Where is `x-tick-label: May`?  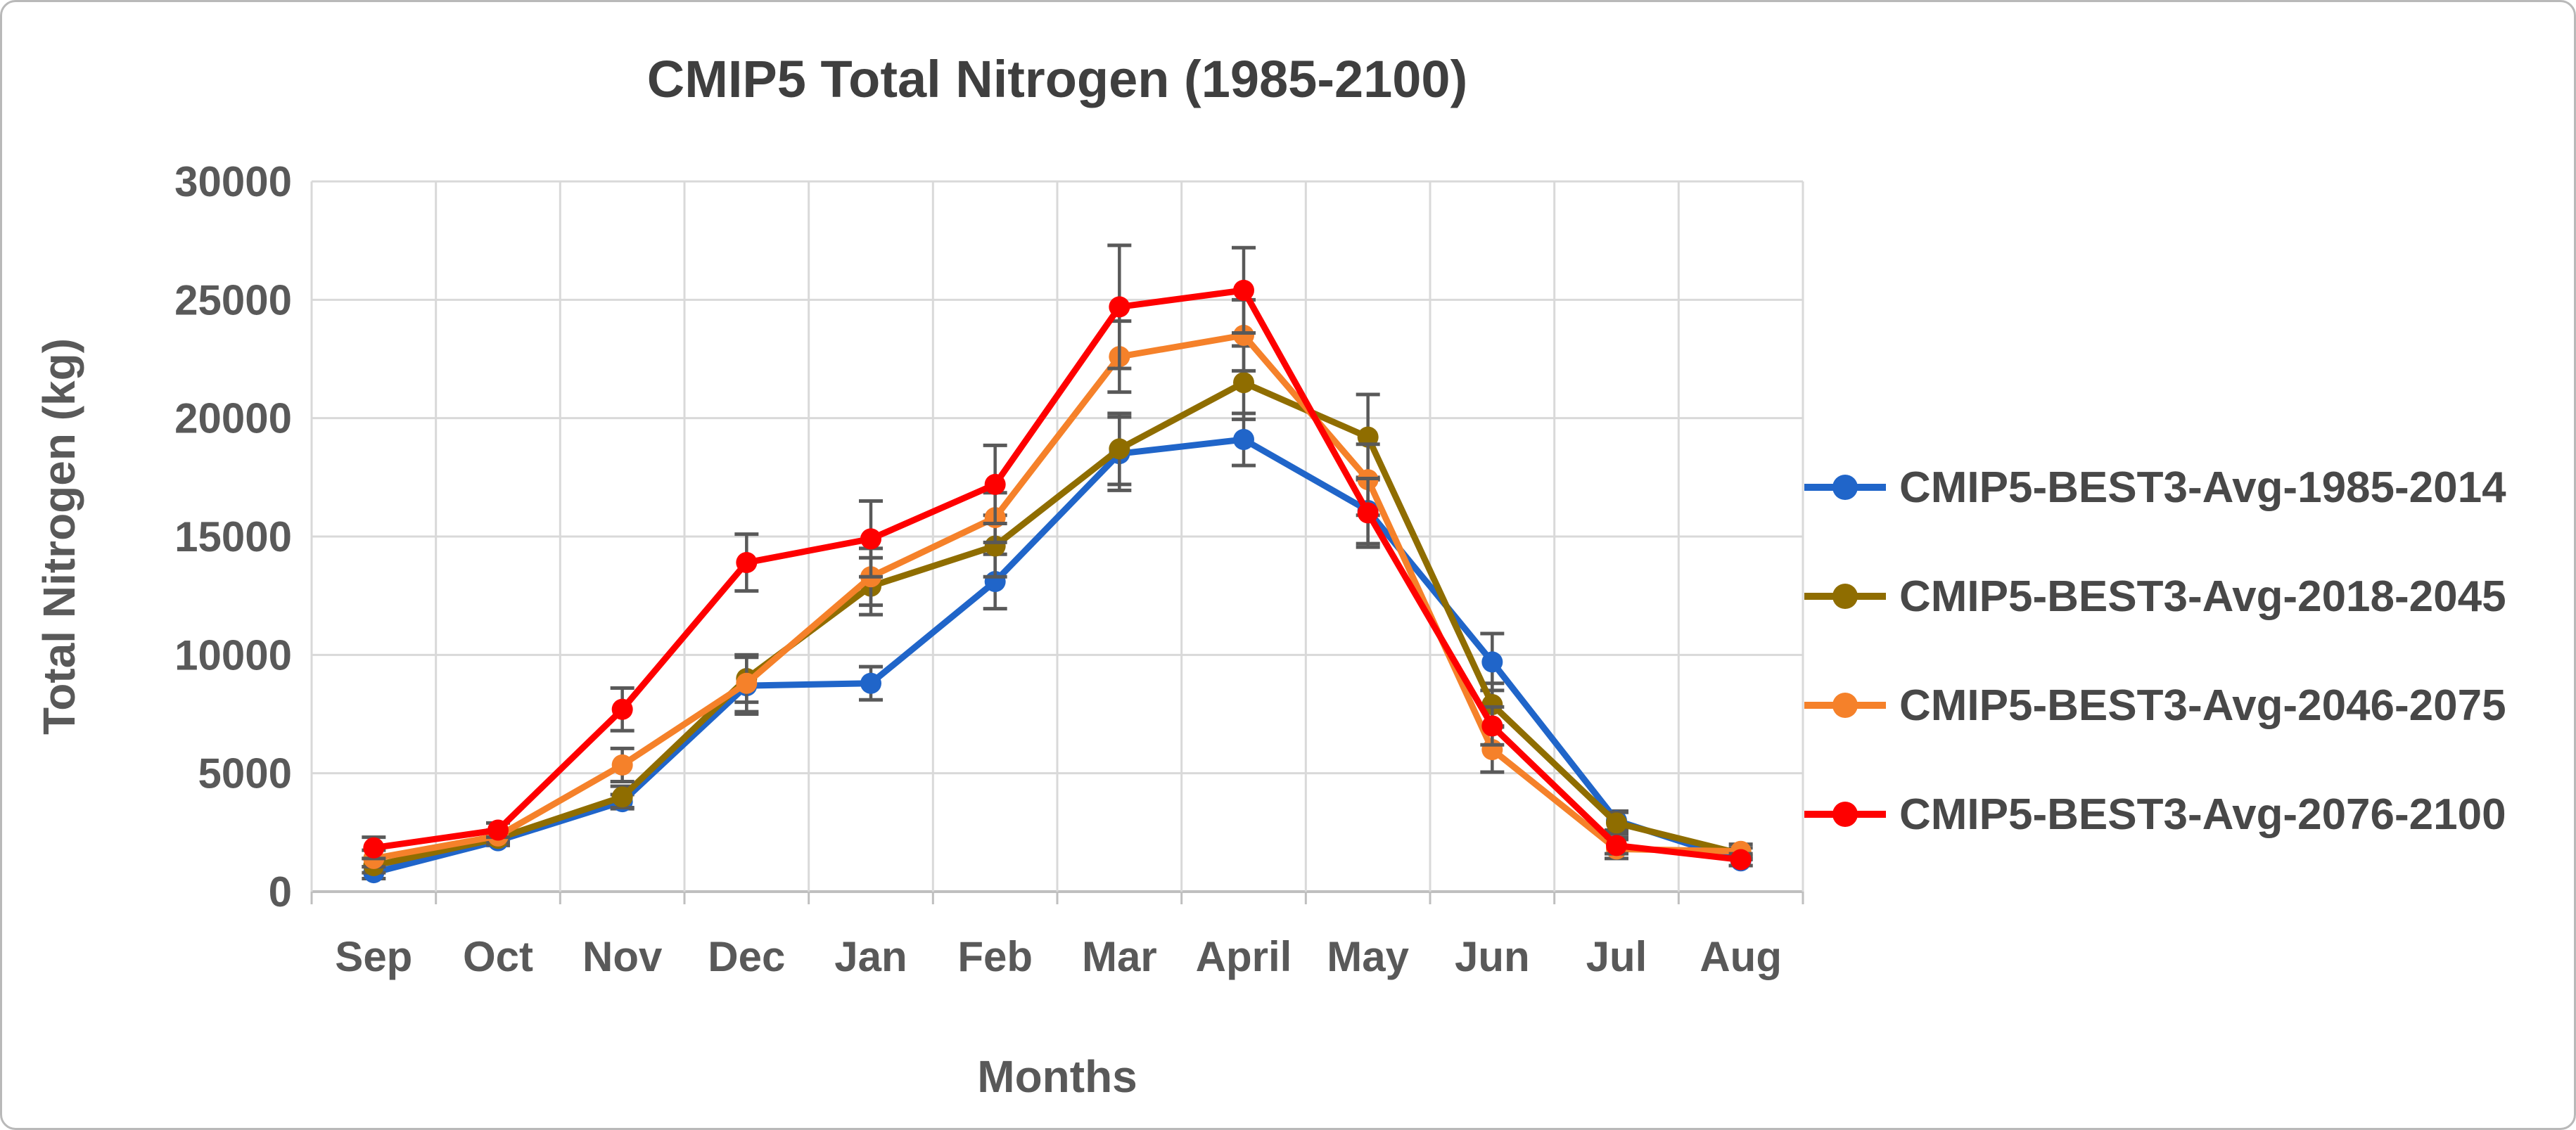
x-tick-label: May is located at coordinates (1368, 957).